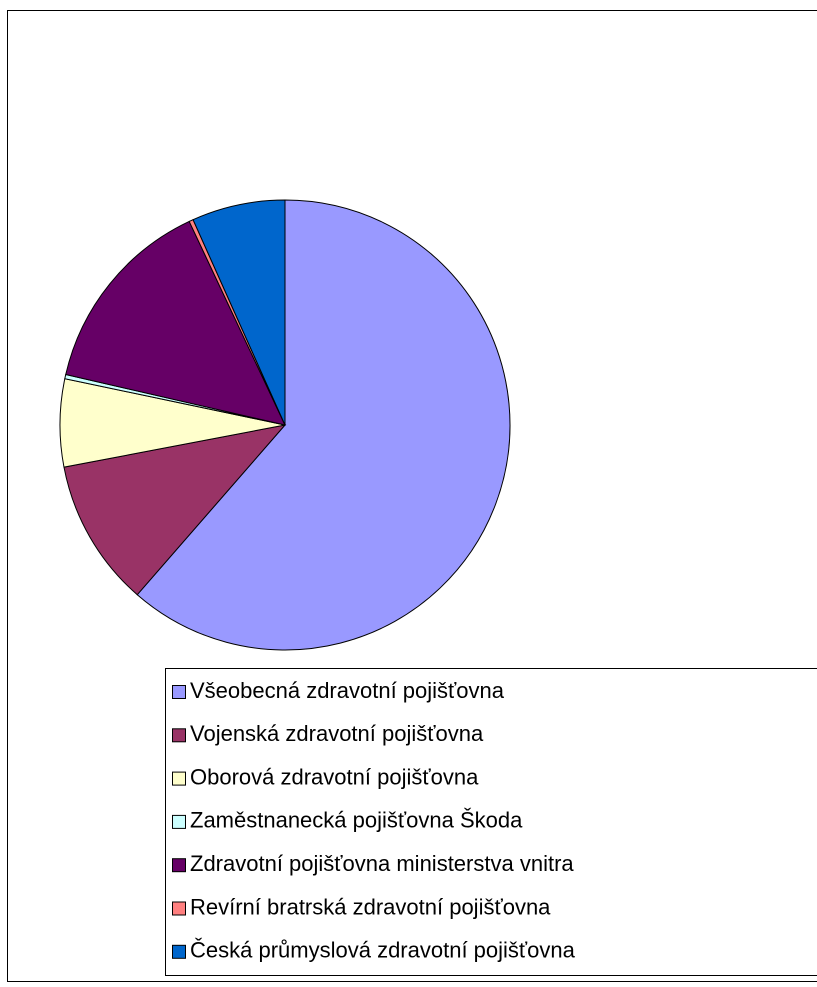  Describe the element at coordinates (370, 906) in the screenshot. I see `legend-label: Revírní bratrská zdravotní pojišťovna` at that location.